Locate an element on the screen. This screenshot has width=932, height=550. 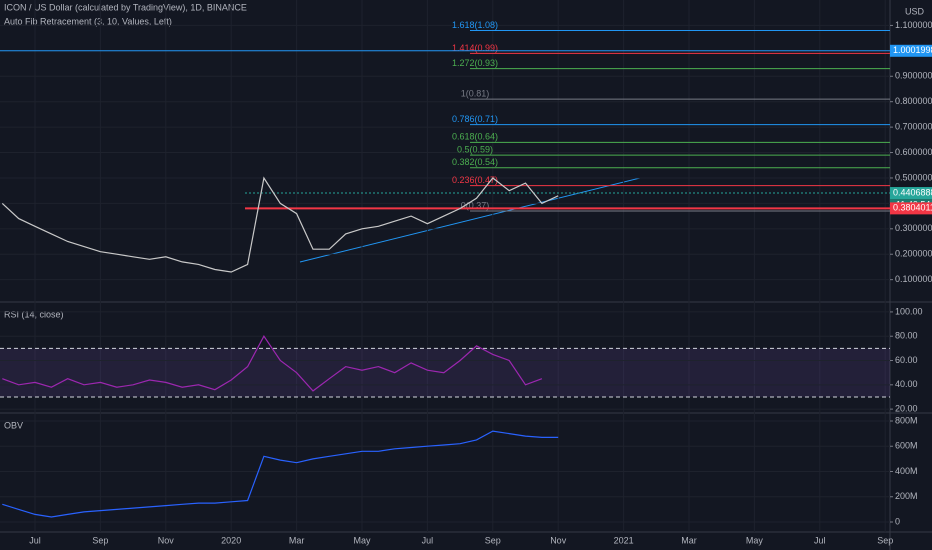
currency: USD is located at coordinates (915, 11).